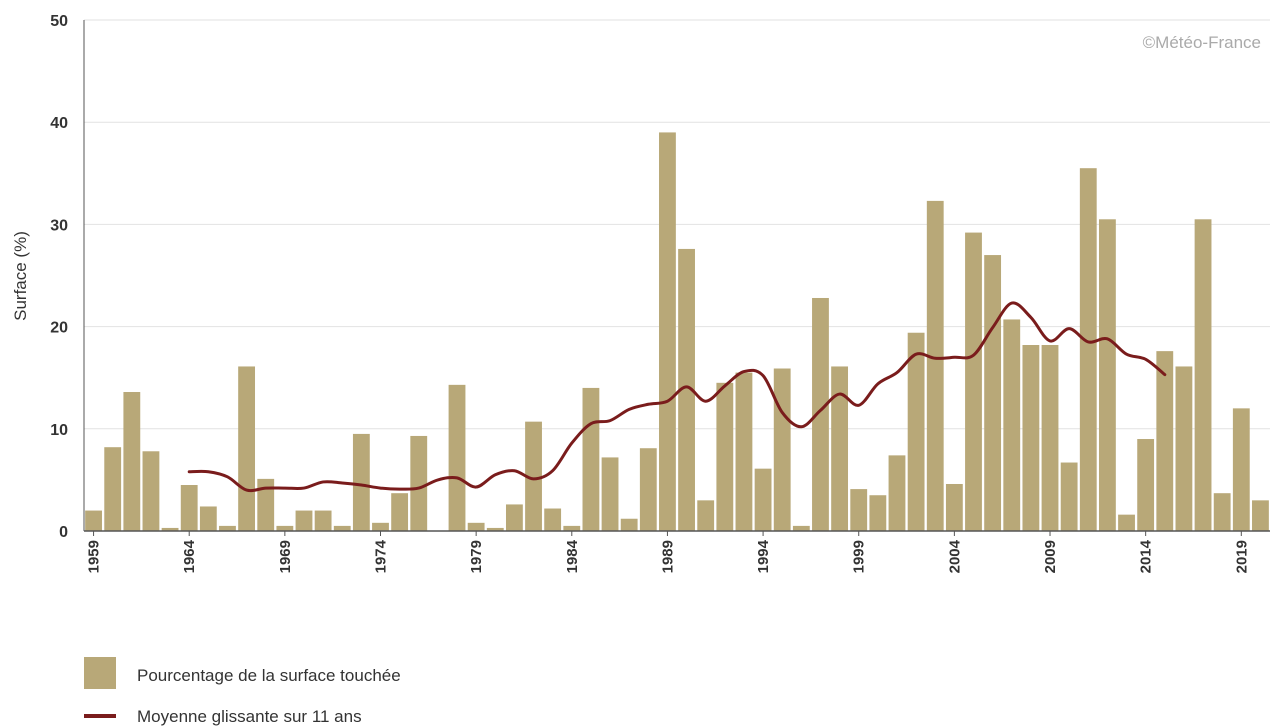 This screenshot has height=728, width=1274. Describe the element at coordinates (59, 225) in the screenshot. I see `y-tick-label: 30` at that location.